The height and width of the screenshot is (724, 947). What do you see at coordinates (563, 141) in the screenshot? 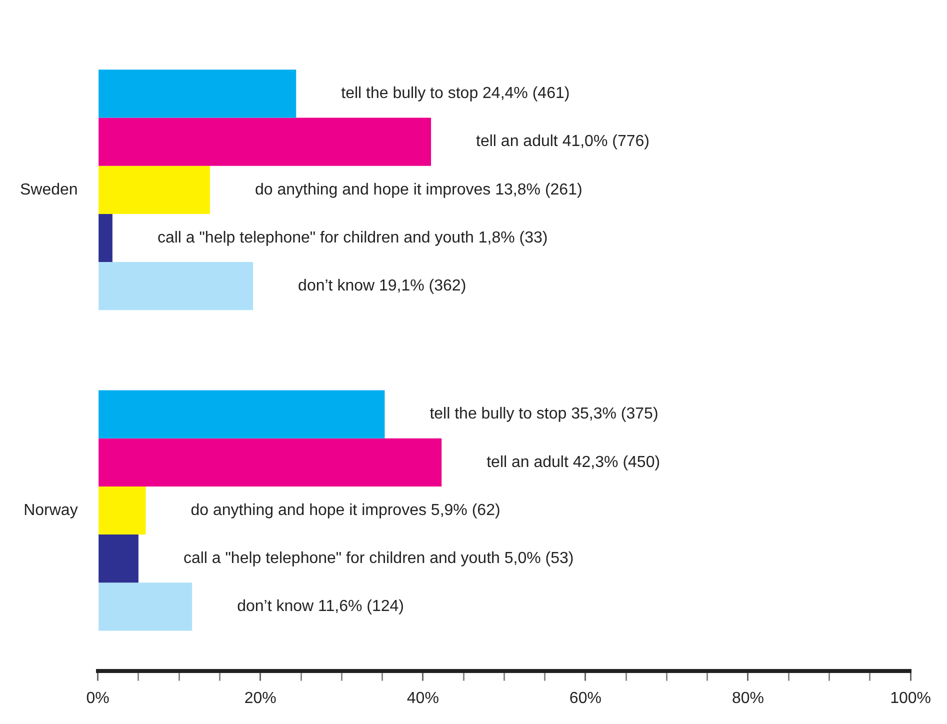
I see `text: tell an adult 41,0% (776)` at bounding box center [563, 141].